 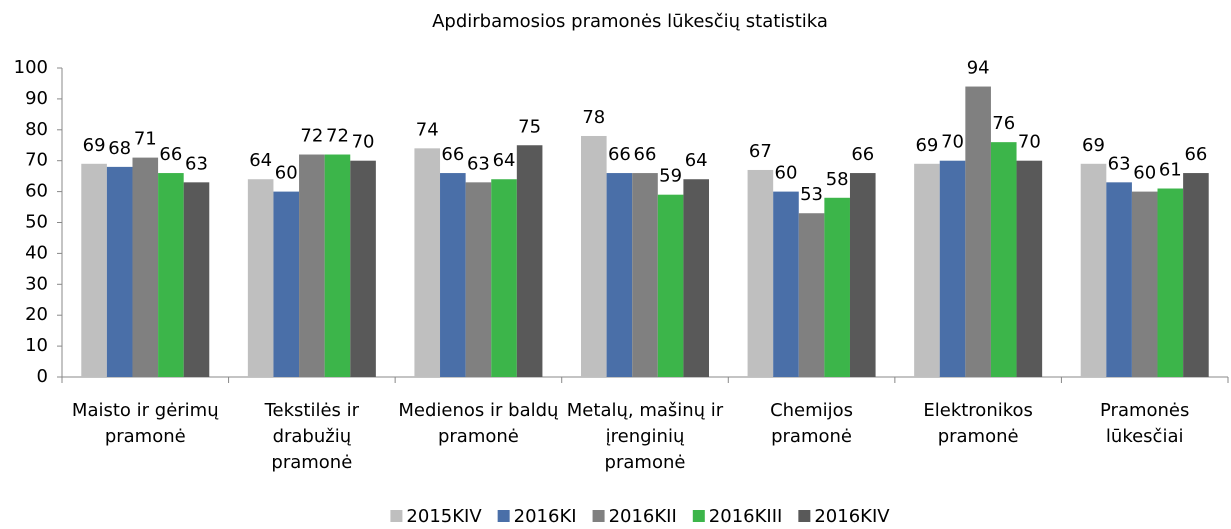 I want to click on y-tick-label: 40, so click(x=36, y=252).